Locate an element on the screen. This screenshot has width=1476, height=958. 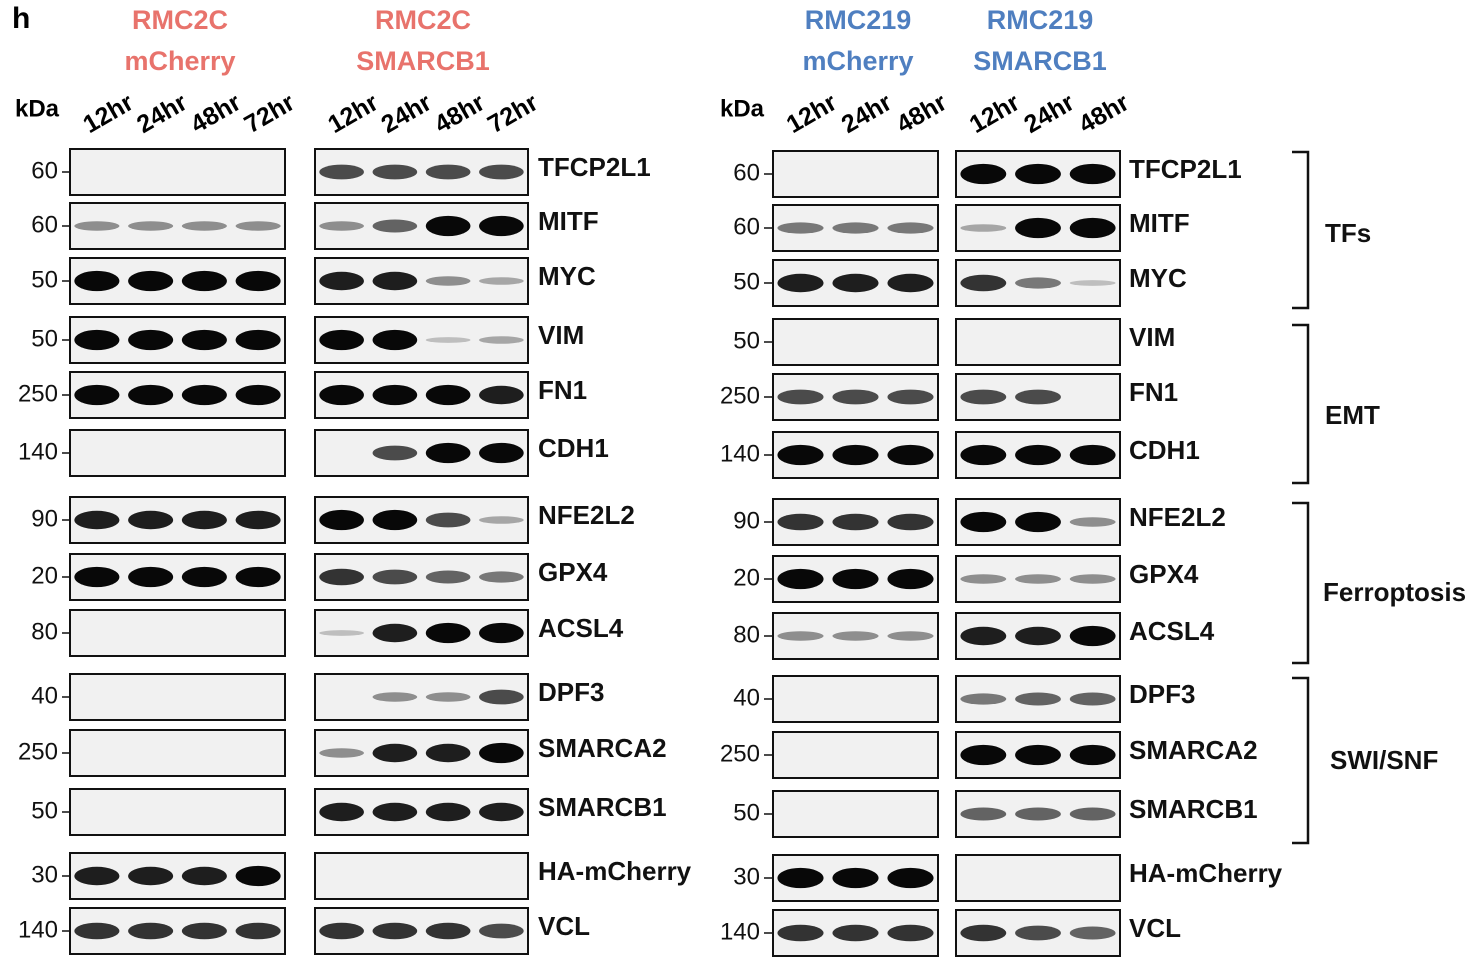
protein-label: VCL is located at coordinates (1155, 928).